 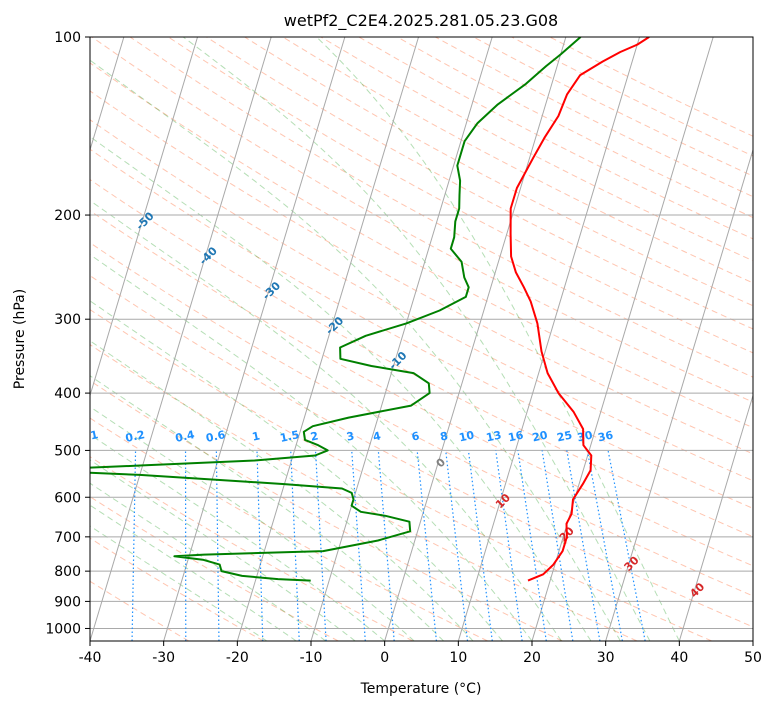 I want to click on mixing-ratio-label: 16, so click(x=516, y=436).